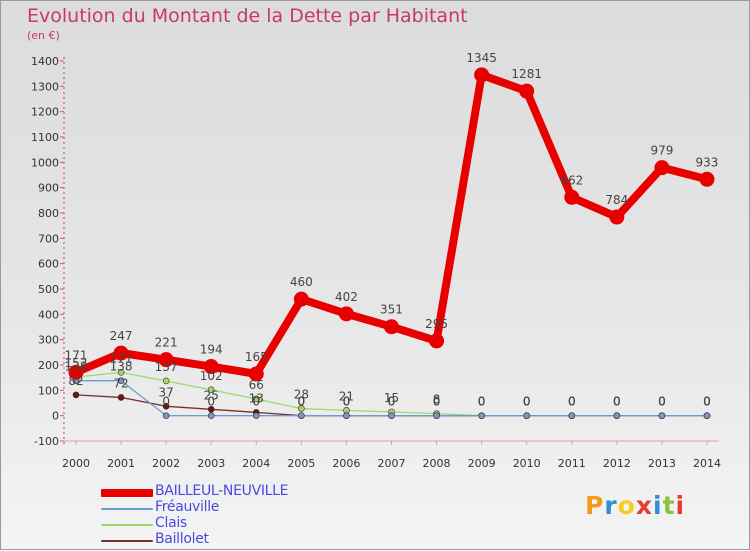 The image size is (750, 551). I want to click on data-label: 295, so click(436, 324).